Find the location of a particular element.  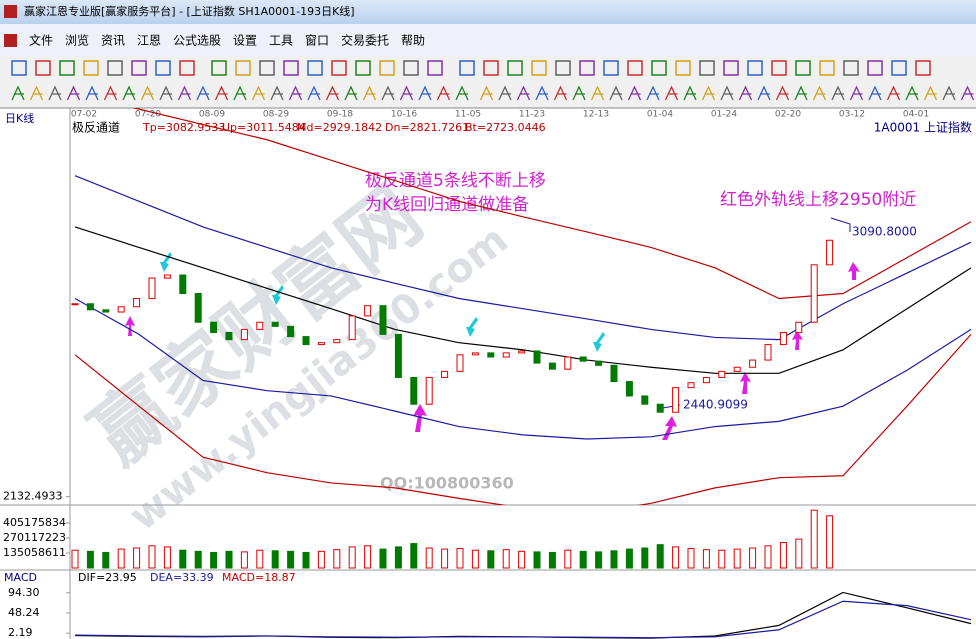

menu-item: 资讯 is located at coordinates (113, 41).